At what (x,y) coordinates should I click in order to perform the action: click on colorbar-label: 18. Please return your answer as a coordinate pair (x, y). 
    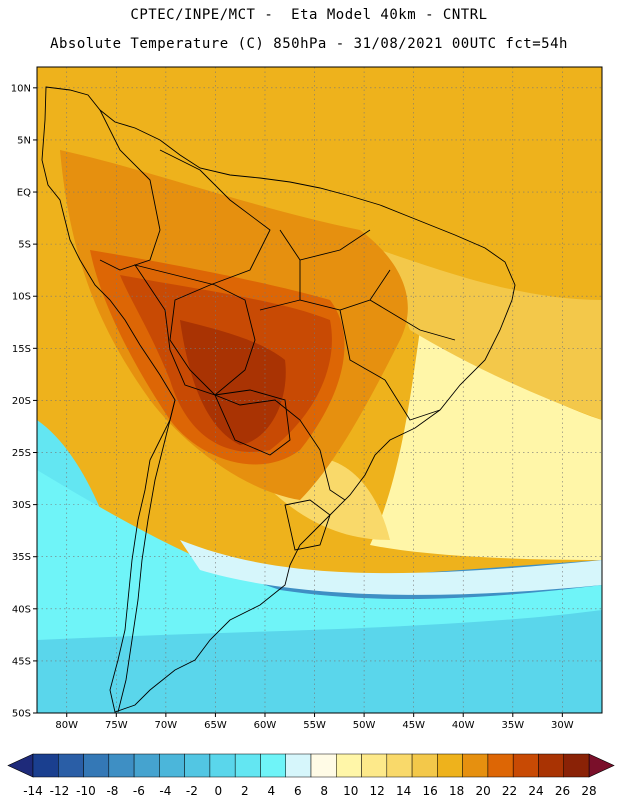
    Looking at the image, I should click on (456, 791).